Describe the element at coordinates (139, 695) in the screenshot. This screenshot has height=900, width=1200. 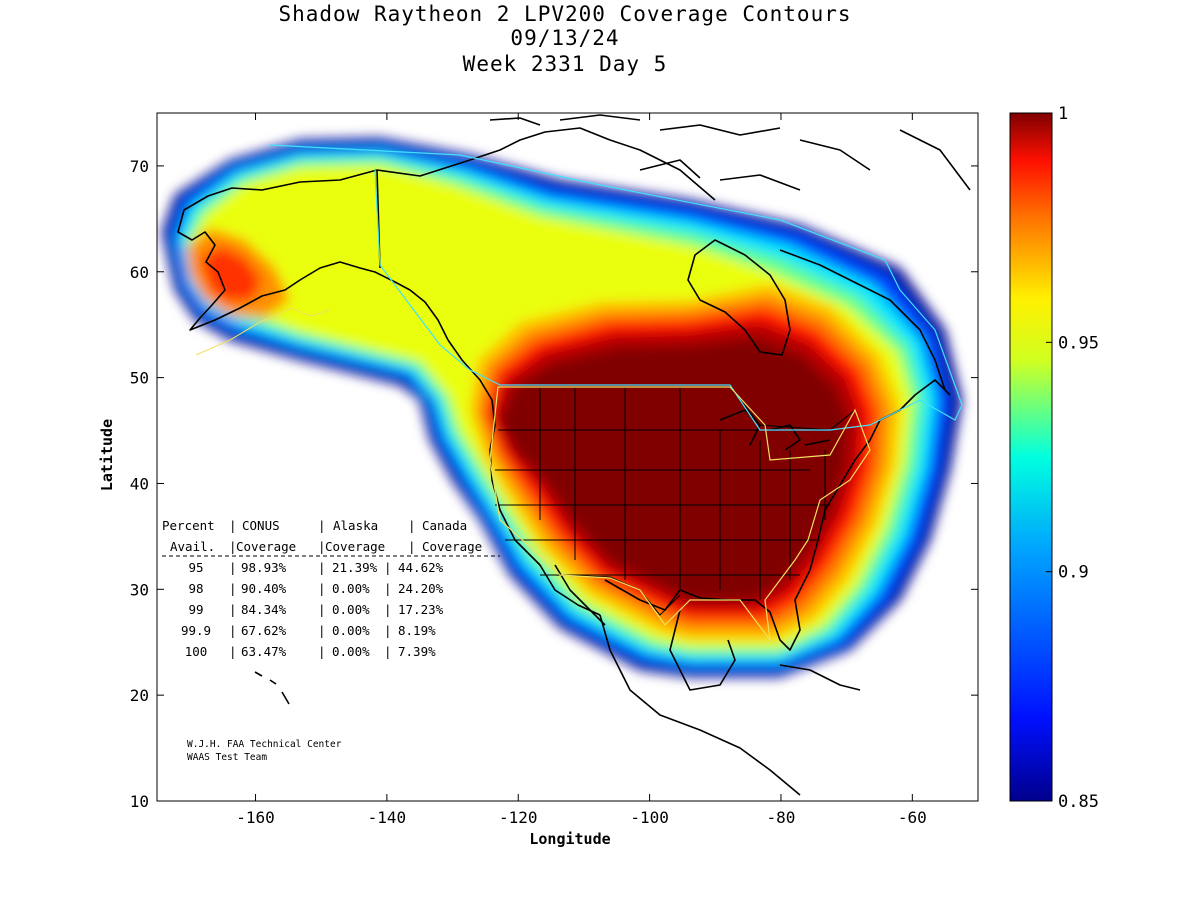
I see `y-tick-label: 20` at that location.